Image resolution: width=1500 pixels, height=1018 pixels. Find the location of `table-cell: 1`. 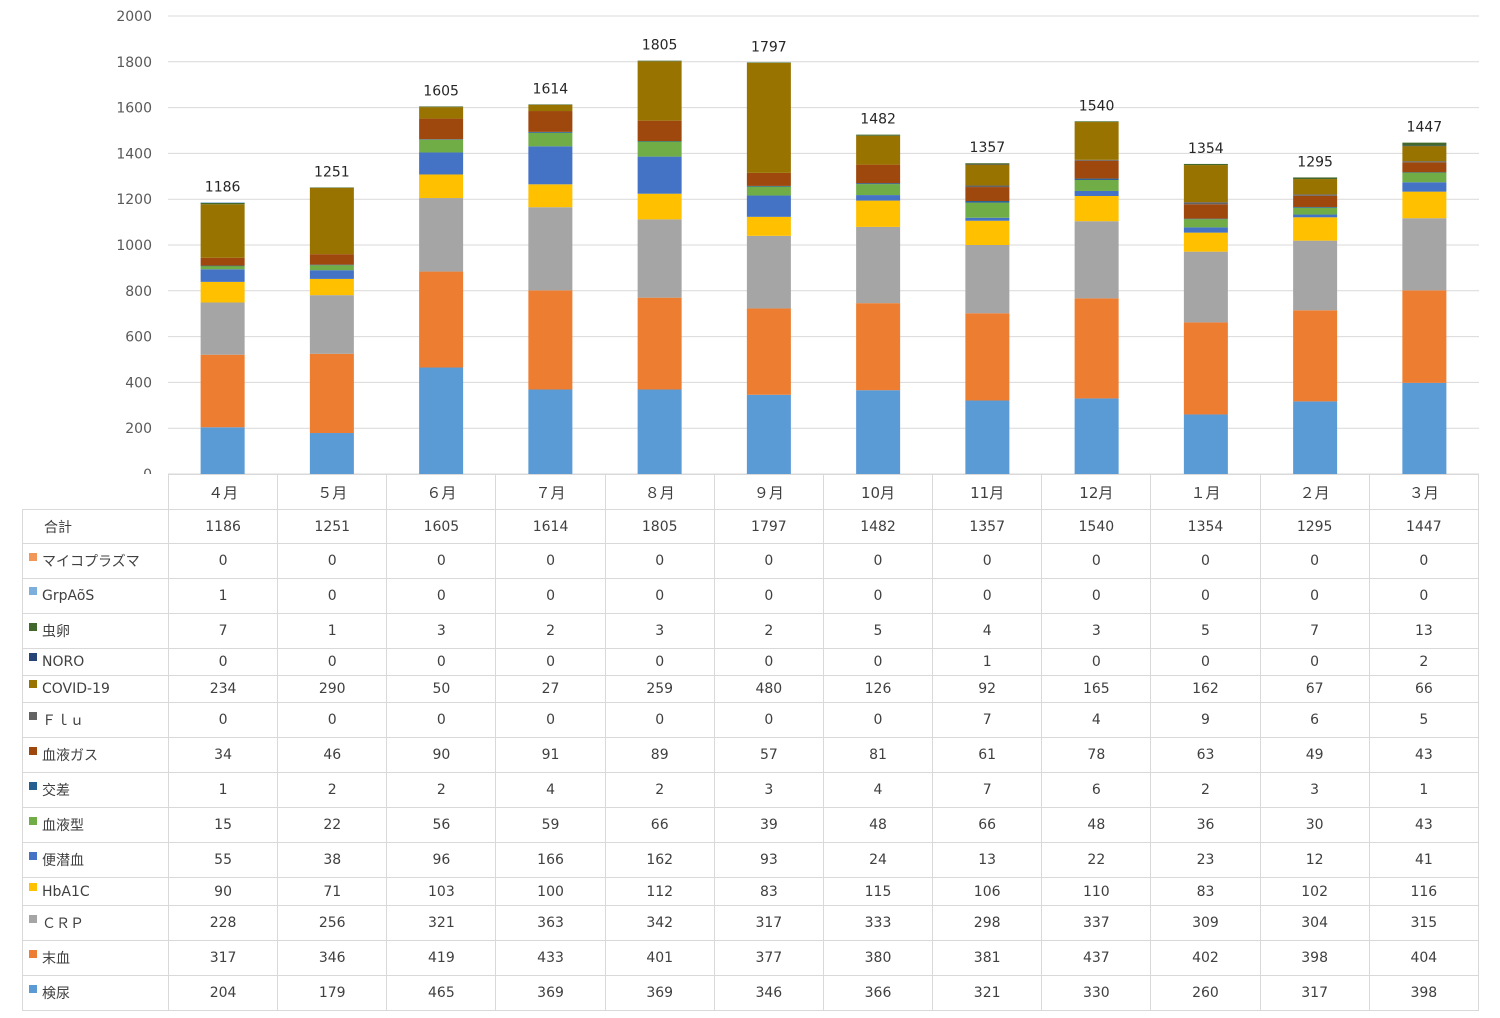

table-cell: 1 is located at coordinates (223, 790).